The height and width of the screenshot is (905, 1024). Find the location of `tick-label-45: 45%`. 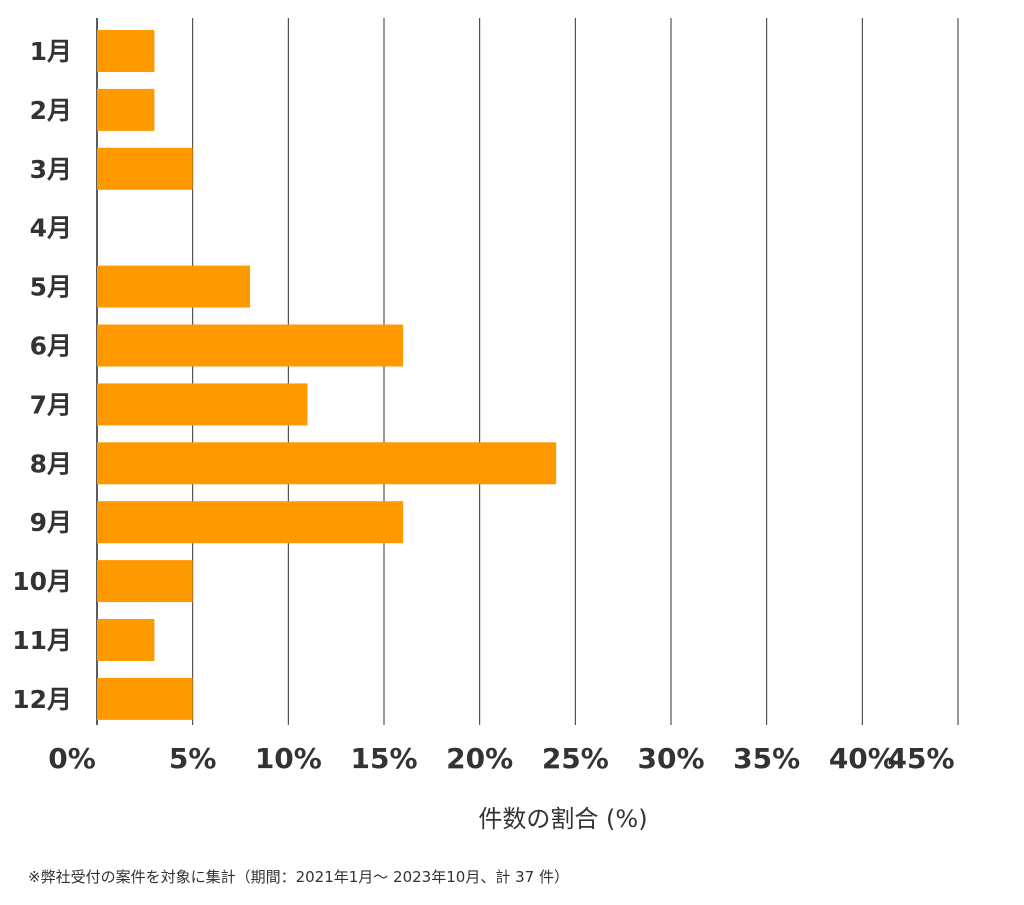

tick-label-45: 45% is located at coordinates (920, 758).